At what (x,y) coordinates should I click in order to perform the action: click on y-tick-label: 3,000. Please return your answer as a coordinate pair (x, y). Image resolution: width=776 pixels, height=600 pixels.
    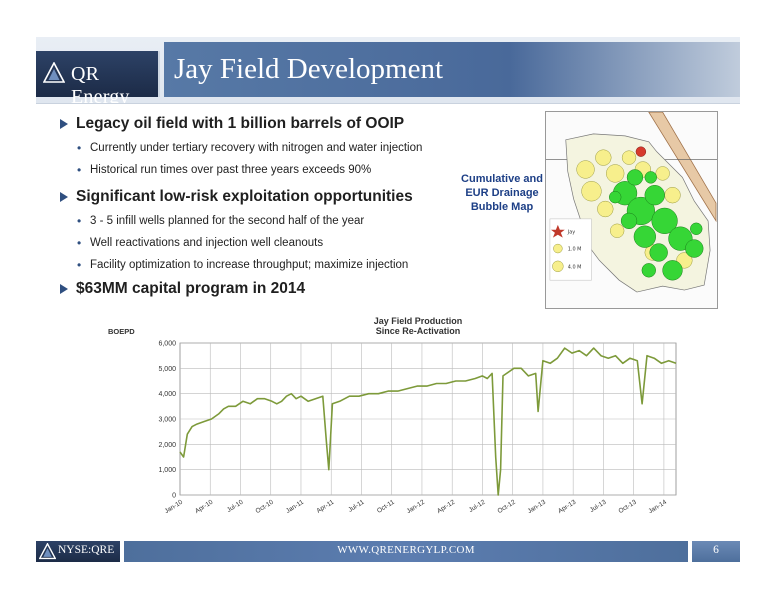
    Looking at the image, I should click on (167, 420).